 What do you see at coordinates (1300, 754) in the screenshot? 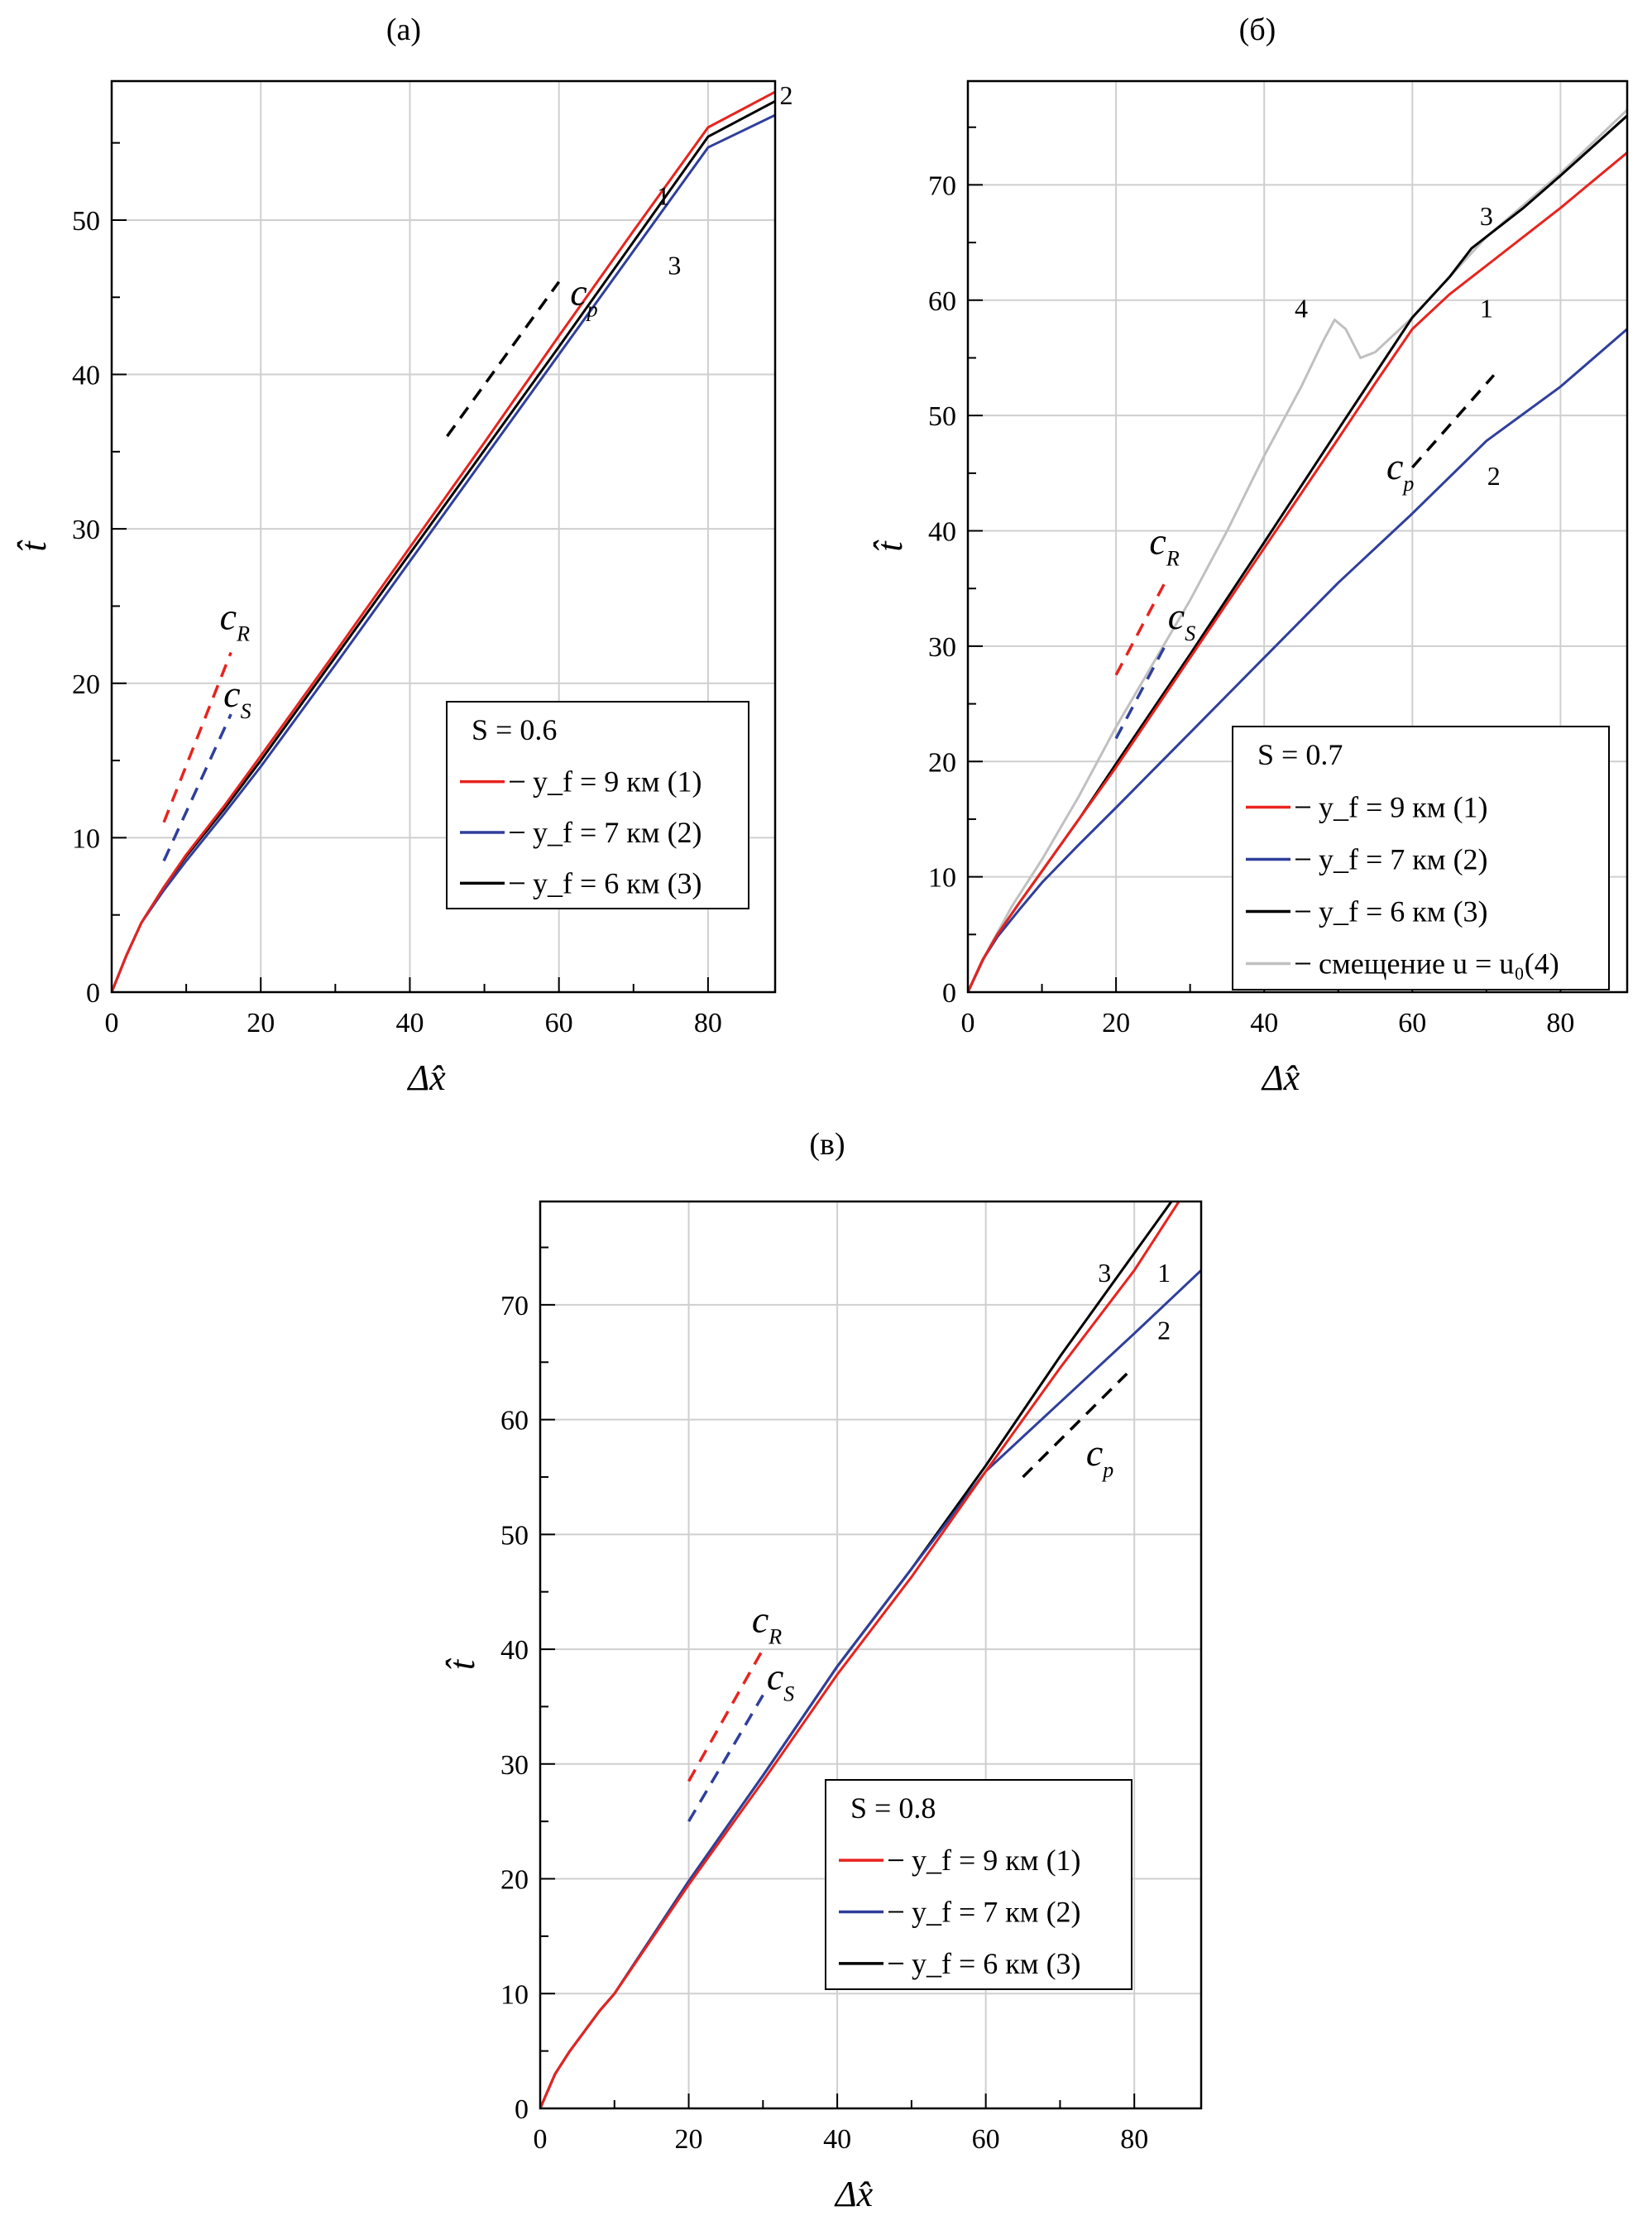
I see `legend-title: S = 0.7` at bounding box center [1300, 754].